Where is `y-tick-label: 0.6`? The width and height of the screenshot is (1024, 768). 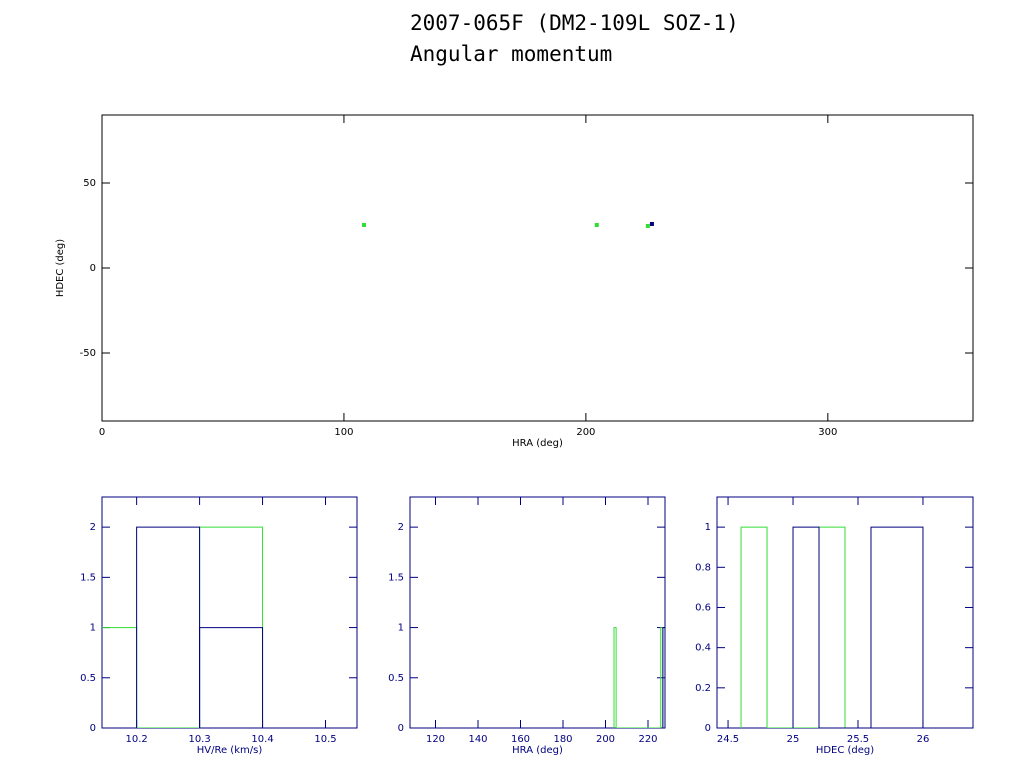
y-tick-label: 0.6 is located at coordinates (703, 607).